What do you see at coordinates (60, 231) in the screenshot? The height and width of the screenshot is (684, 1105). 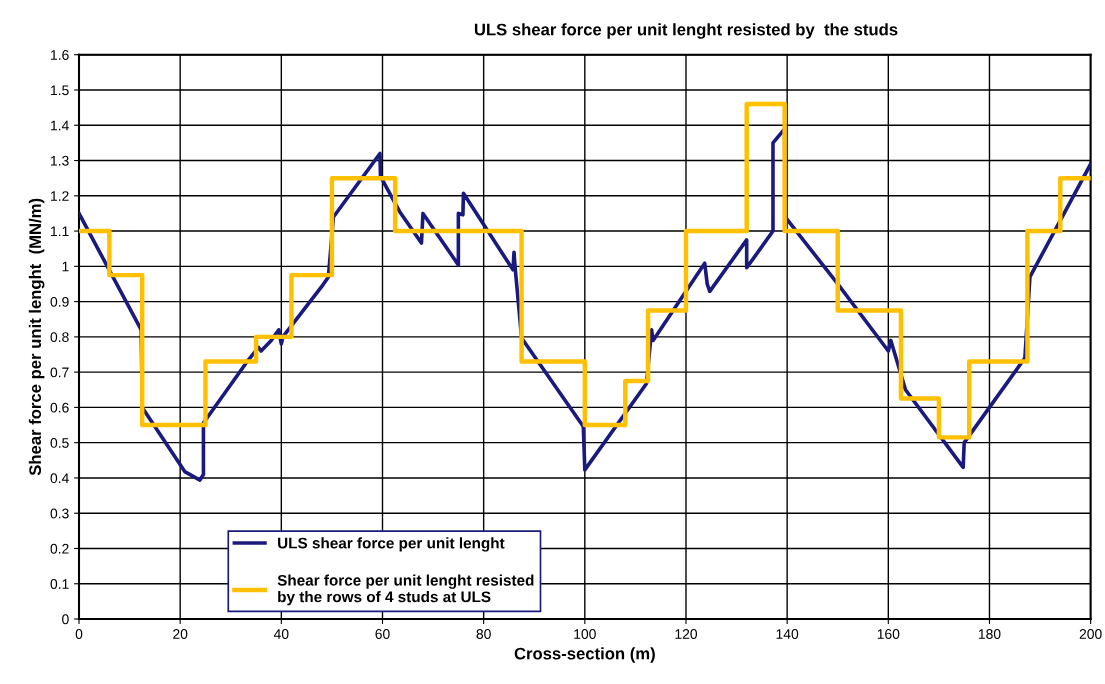 I see `y-tick-label: 1.1` at bounding box center [60, 231].